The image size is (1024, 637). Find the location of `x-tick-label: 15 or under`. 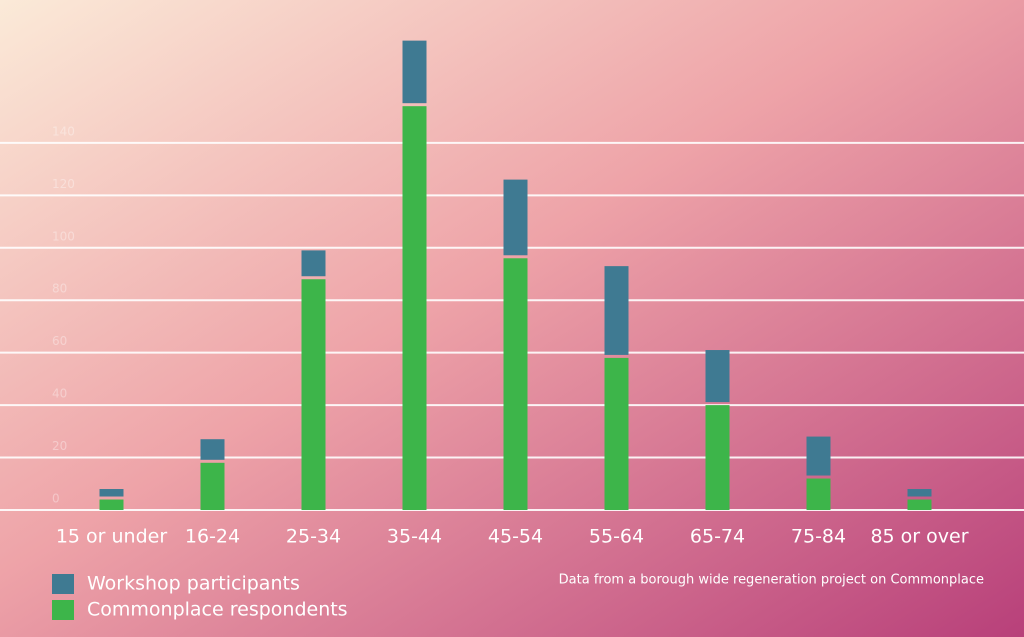

x-tick-label: 15 or under is located at coordinates (112, 537).